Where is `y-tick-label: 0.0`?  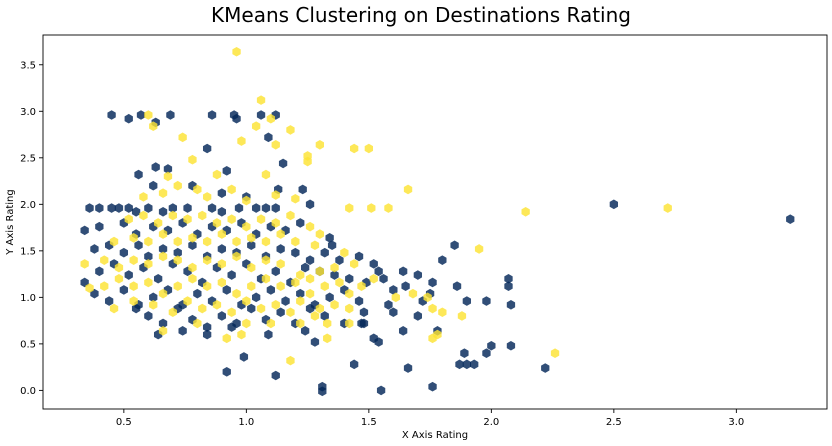 y-tick-label: 0.0 is located at coordinates (28, 391).